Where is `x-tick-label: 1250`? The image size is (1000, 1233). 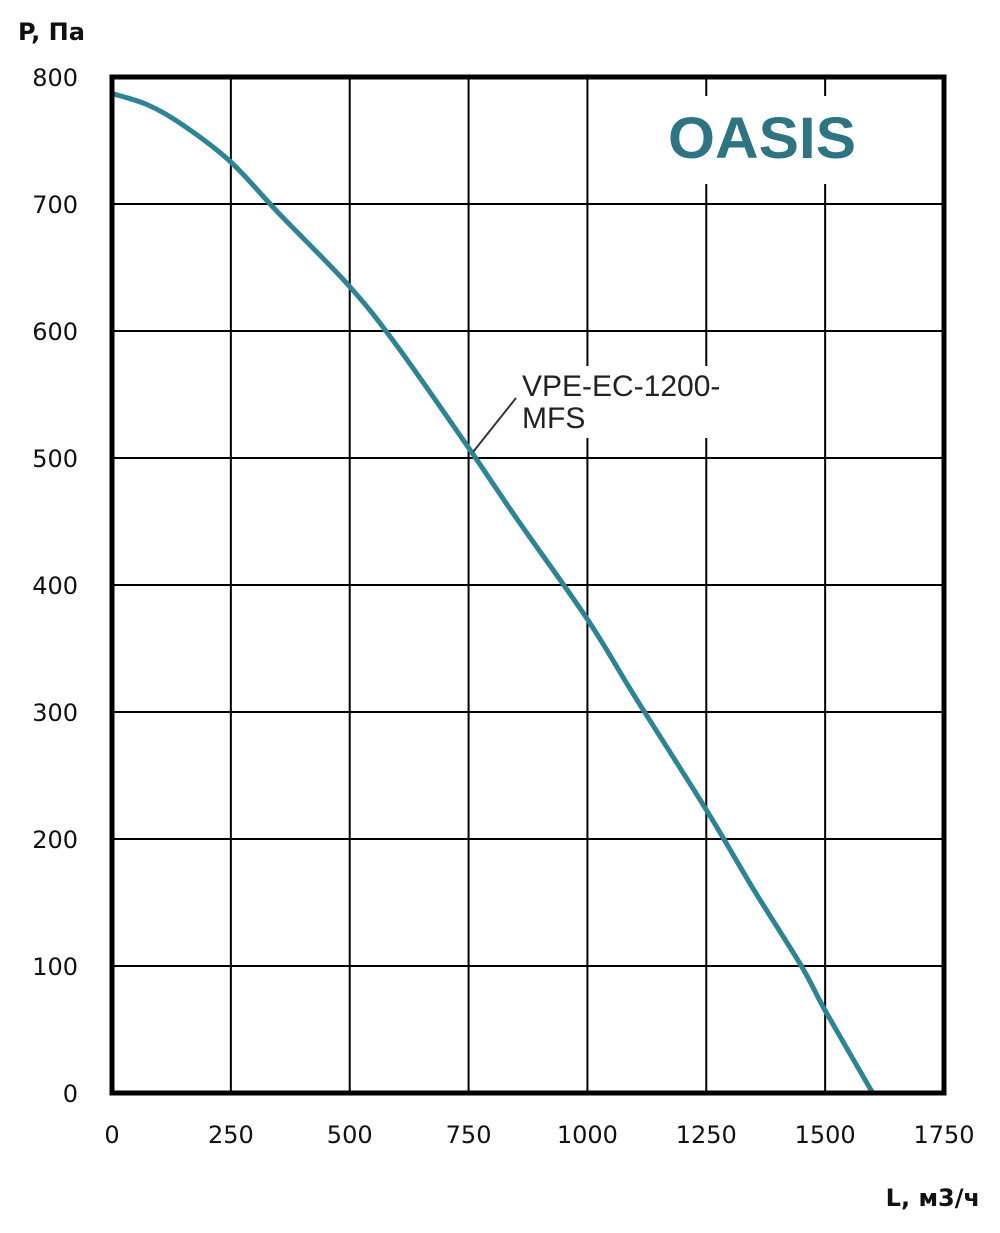 x-tick-label: 1250 is located at coordinates (706, 1135).